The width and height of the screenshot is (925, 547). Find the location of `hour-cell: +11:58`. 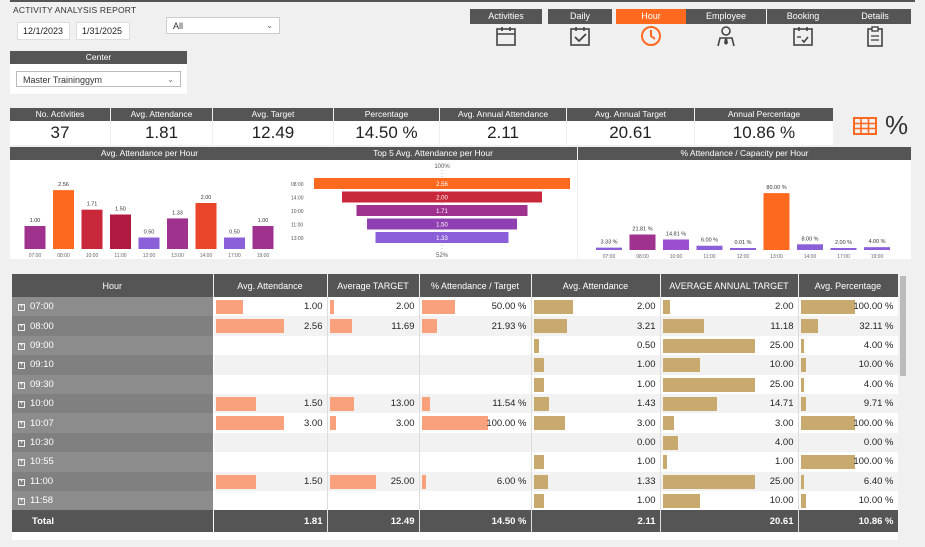

hour-cell: +11:58 is located at coordinates (113, 500).